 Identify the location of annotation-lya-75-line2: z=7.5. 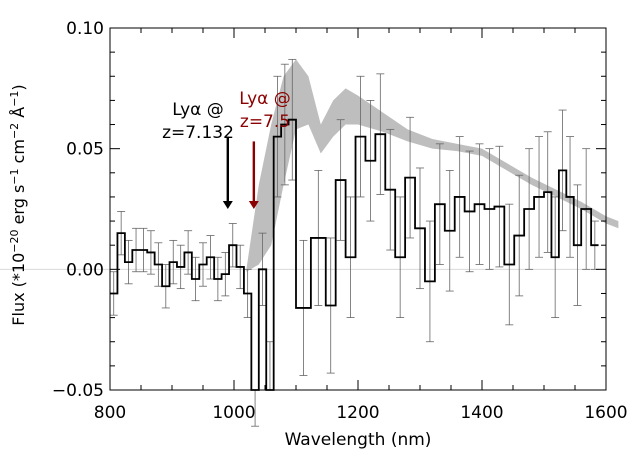
(265, 122).